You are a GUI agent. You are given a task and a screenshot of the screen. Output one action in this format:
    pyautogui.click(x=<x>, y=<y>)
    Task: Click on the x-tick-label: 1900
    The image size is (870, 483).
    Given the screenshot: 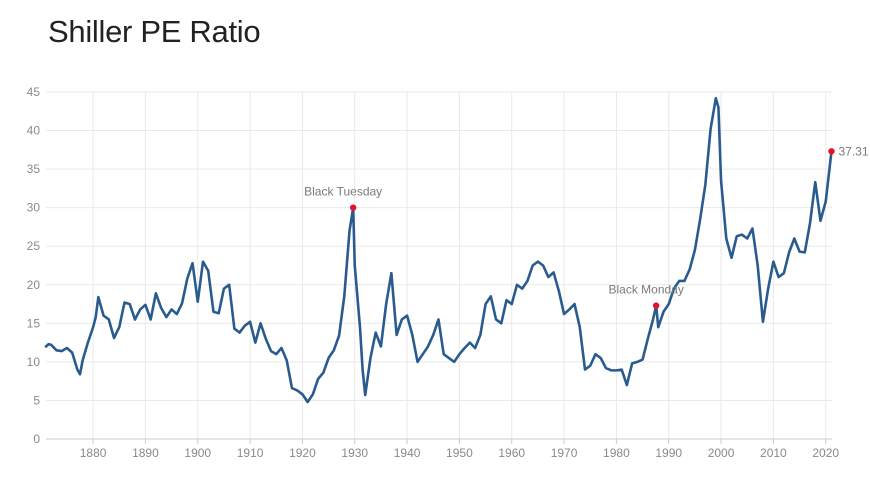 What is the action you would take?
    pyautogui.click(x=197, y=453)
    